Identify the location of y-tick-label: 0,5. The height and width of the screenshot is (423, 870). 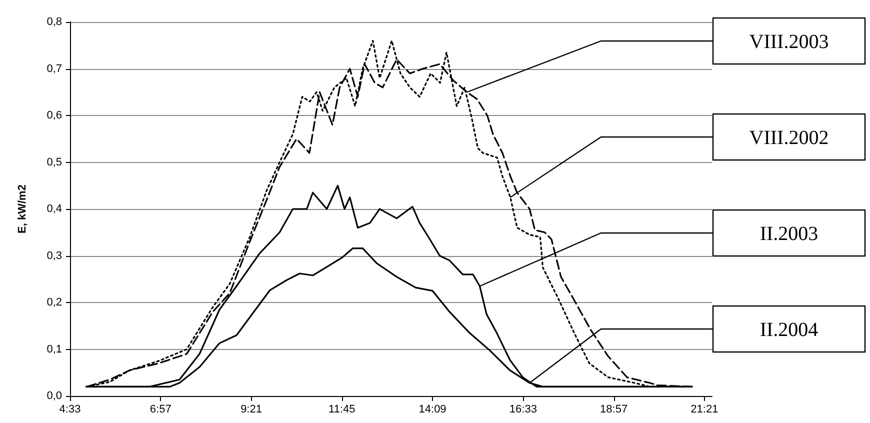
(54, 162).